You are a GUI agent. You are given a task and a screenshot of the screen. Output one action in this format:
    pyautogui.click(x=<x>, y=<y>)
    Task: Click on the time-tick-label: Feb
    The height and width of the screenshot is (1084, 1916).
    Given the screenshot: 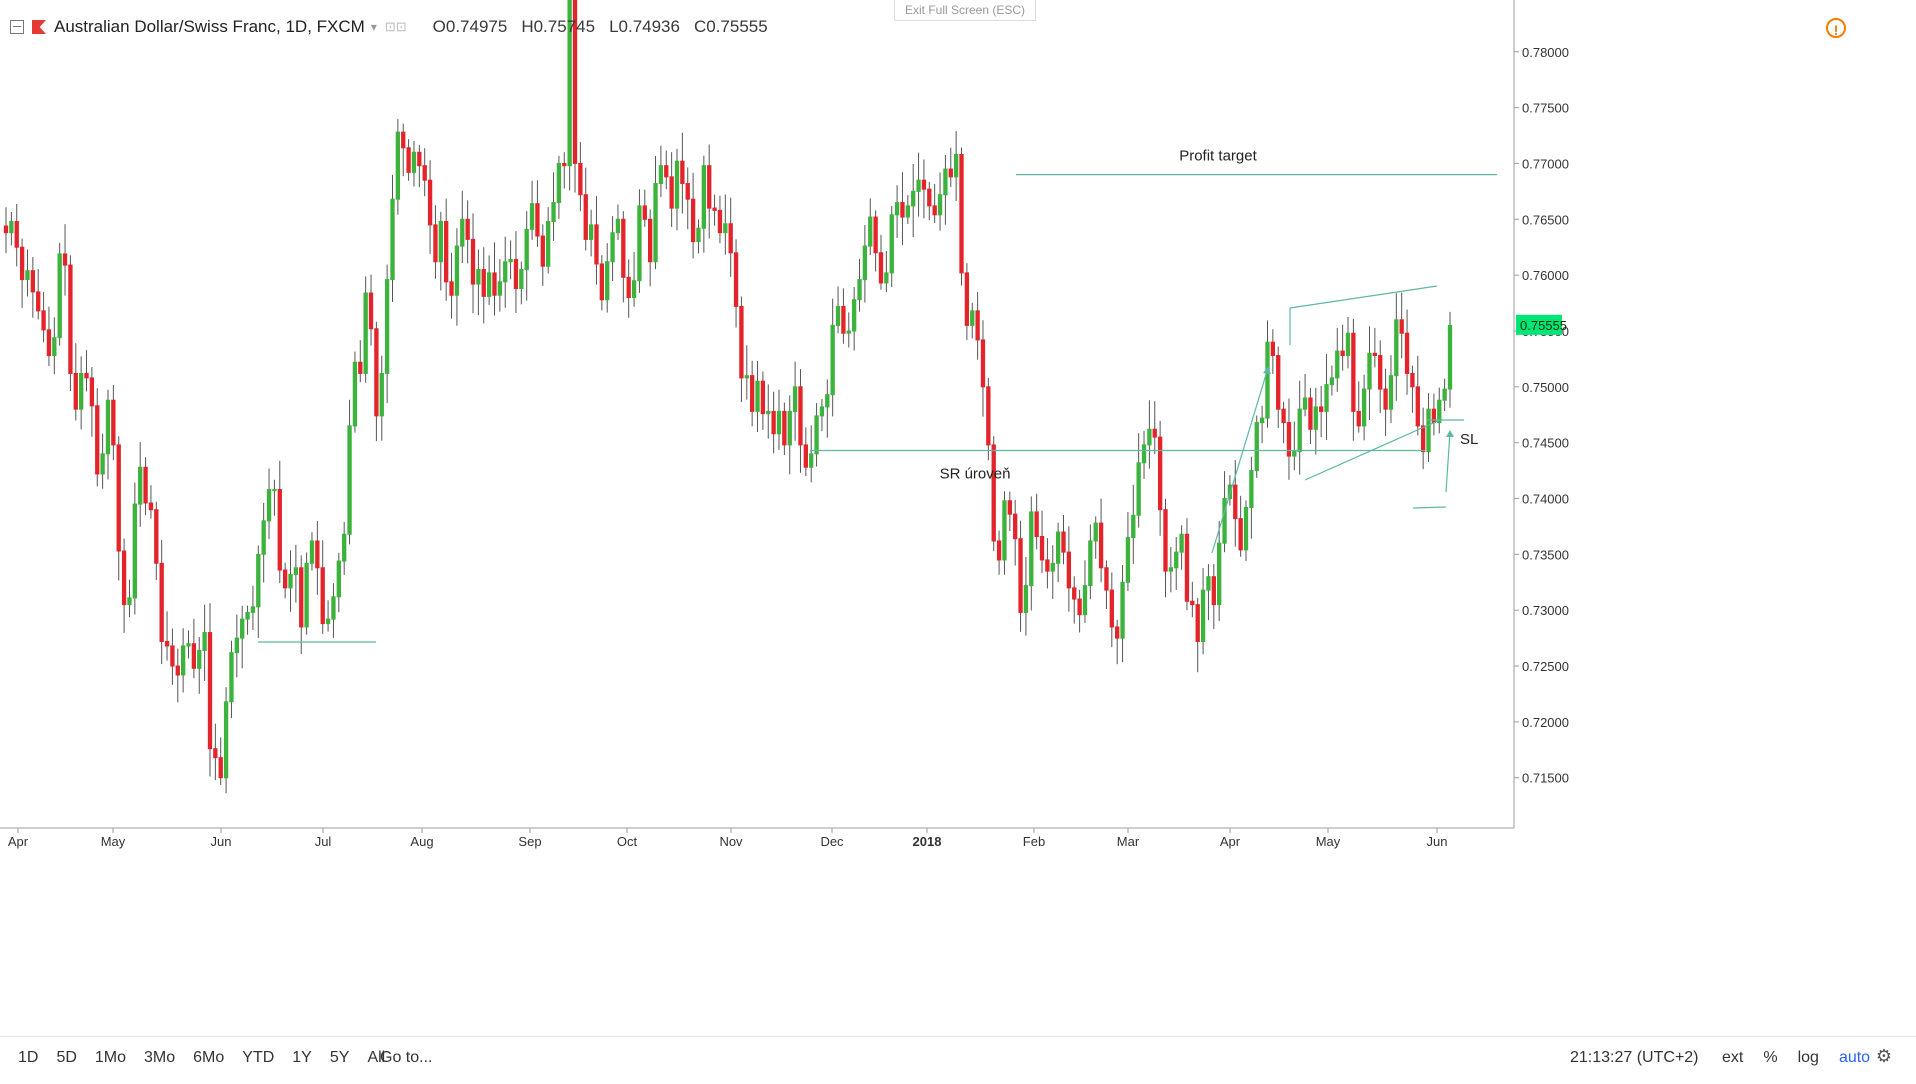 What is the action you would take?
    pyautogui.click(x=1034, y=841)
    